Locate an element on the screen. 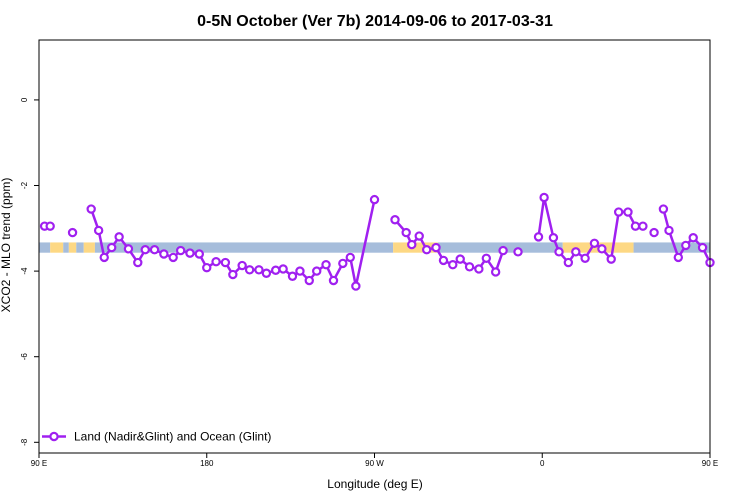 This screenshot has height=500, width=750. legend: Land (Nadir&Glint) and Ocean (Glint) is located at coordinates (156, 437).